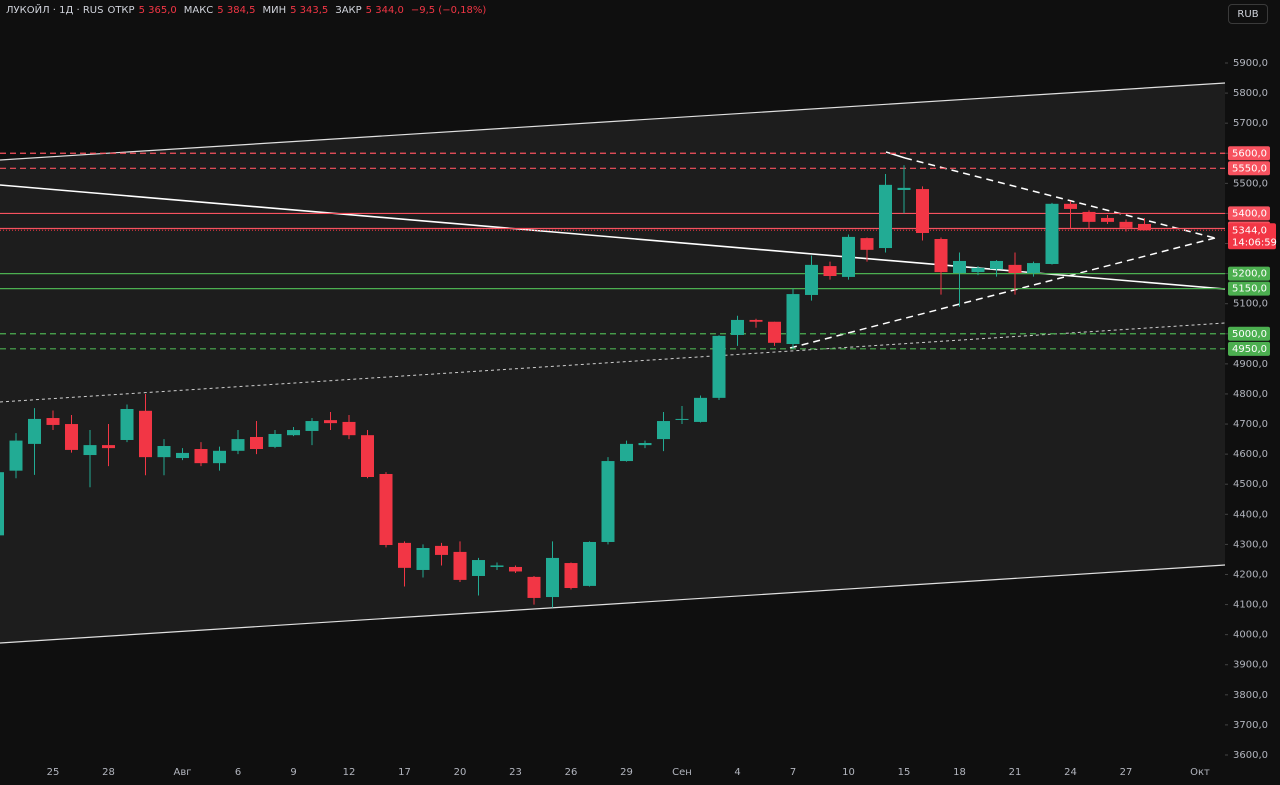  Describe the element at coordinates (737, 772) in the screenshot. I see `x-tick-label: 4` at that location.